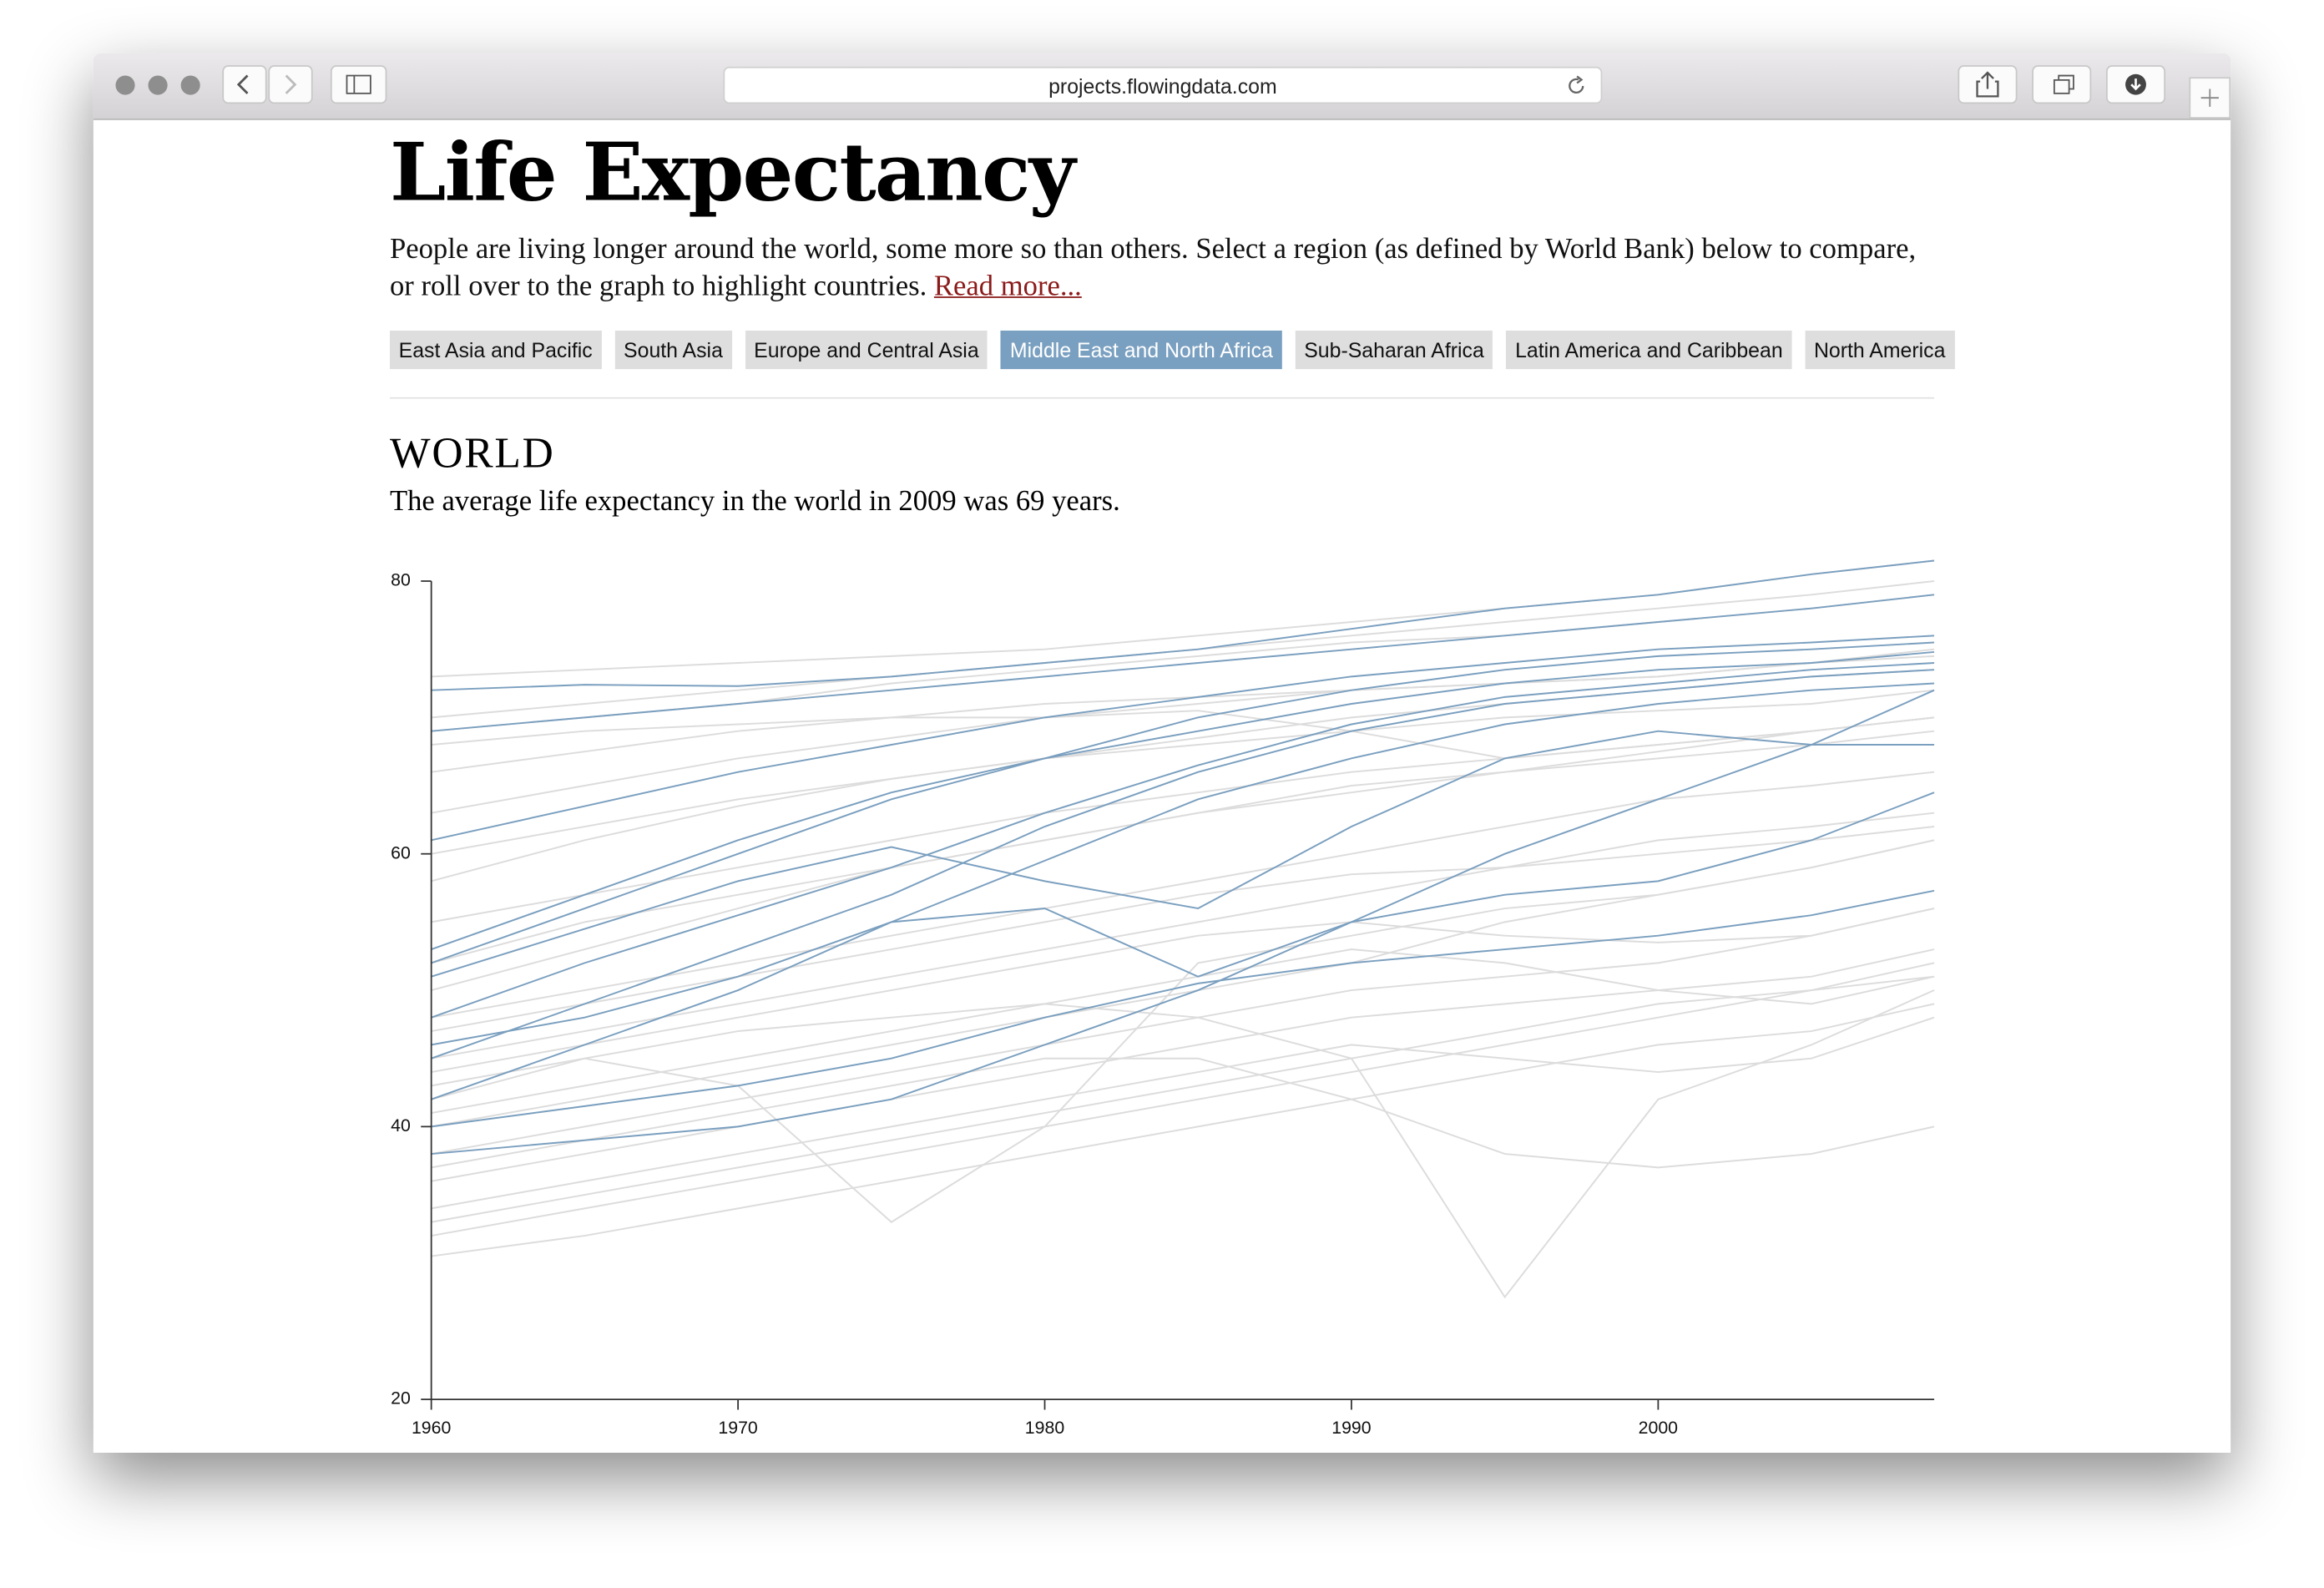 This screenshot has height=1588, width=2324. What do you see at coordinates (495, 350) in the screenshot?
I see `region-button: East Asia and Pacific` at bounding box center [495, 350].